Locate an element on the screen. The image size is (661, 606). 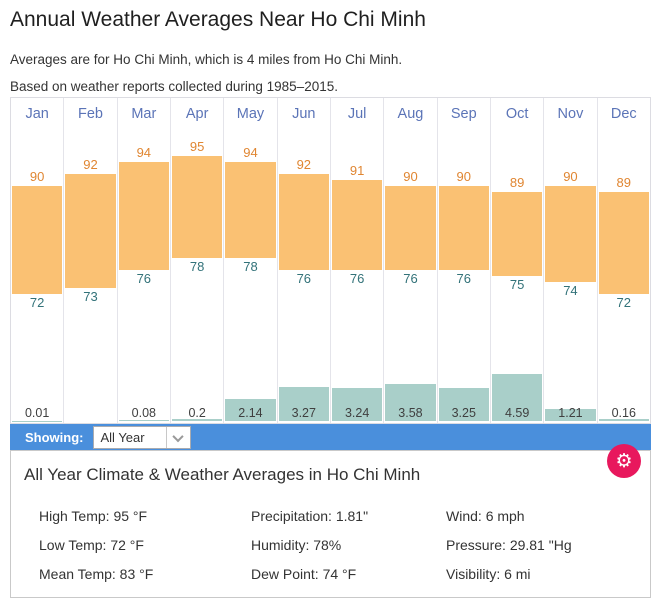
chevron-down-icon is located at coordinates (177, 437).